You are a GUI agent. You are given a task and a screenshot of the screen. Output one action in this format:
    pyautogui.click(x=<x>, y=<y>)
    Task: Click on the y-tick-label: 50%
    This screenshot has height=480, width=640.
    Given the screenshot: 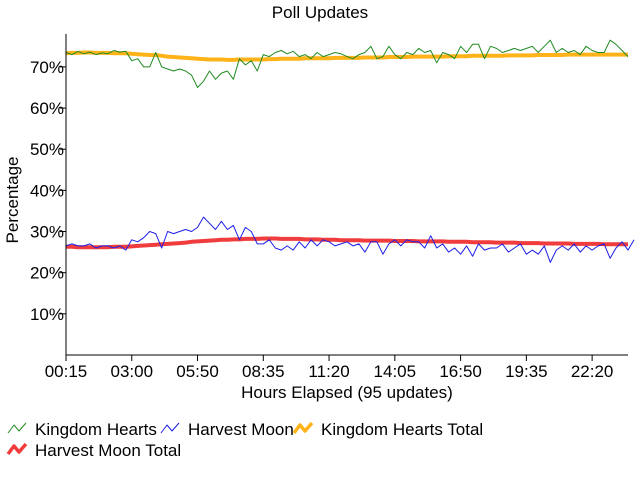 What is the action you would take?
    pyautogui.click(x=47, y=149)
    